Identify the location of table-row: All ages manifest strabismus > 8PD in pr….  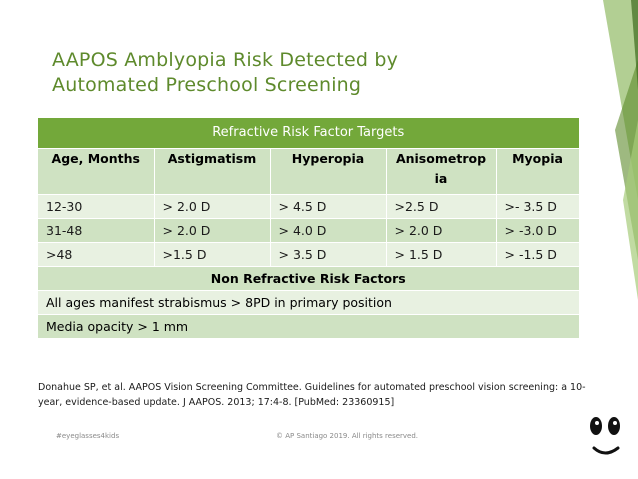
(309, 302).